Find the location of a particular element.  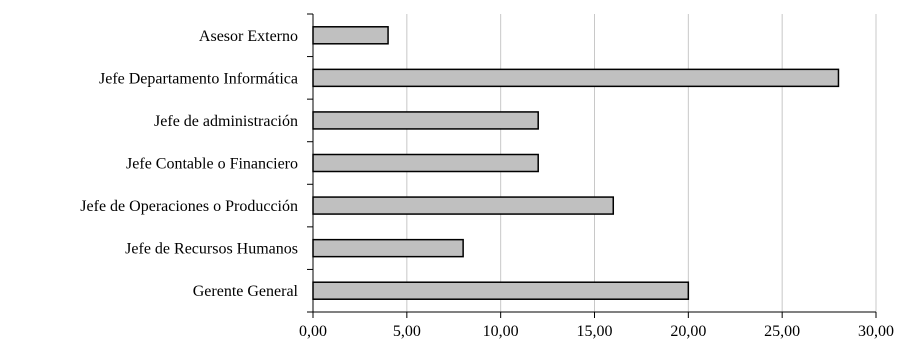

category-label-5: Jefe de Recursos Humanos is located at coordinates (211, 249).